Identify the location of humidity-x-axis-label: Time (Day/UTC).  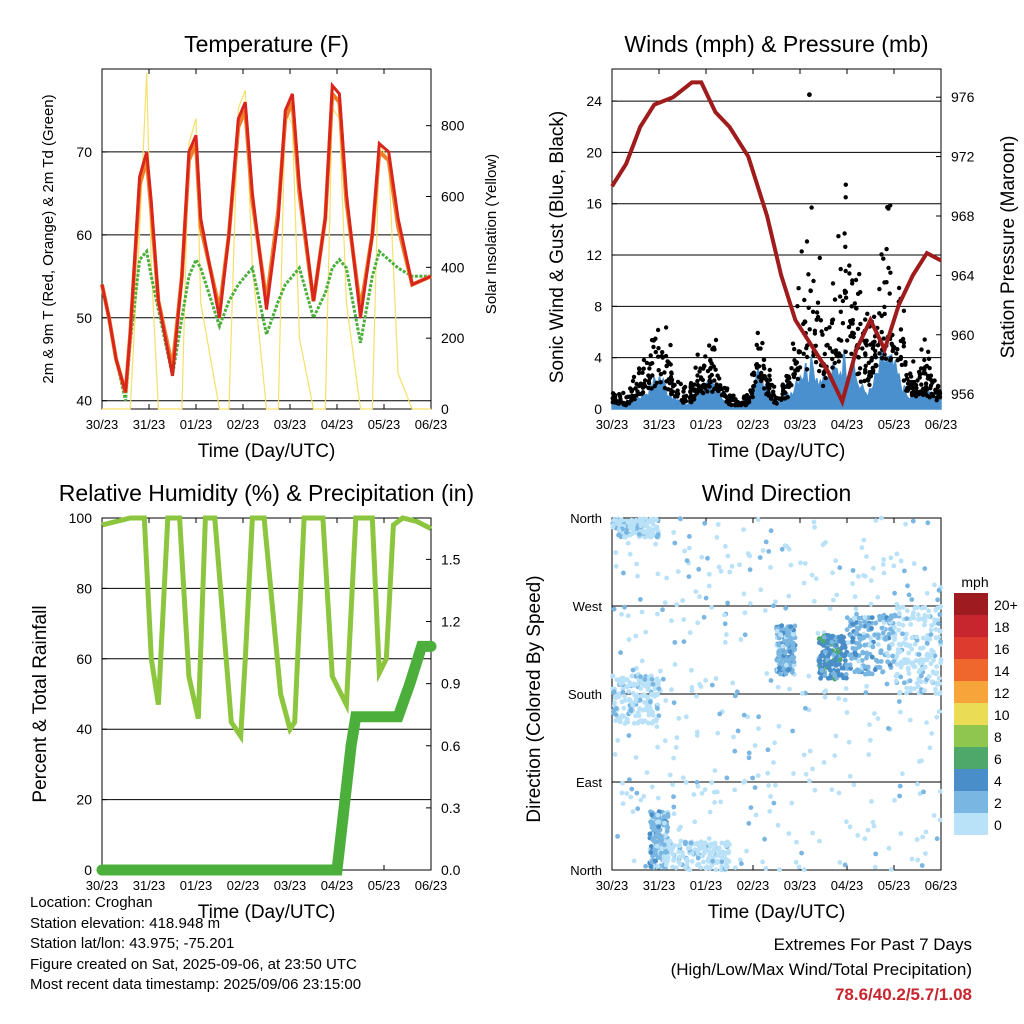
(267, 912).